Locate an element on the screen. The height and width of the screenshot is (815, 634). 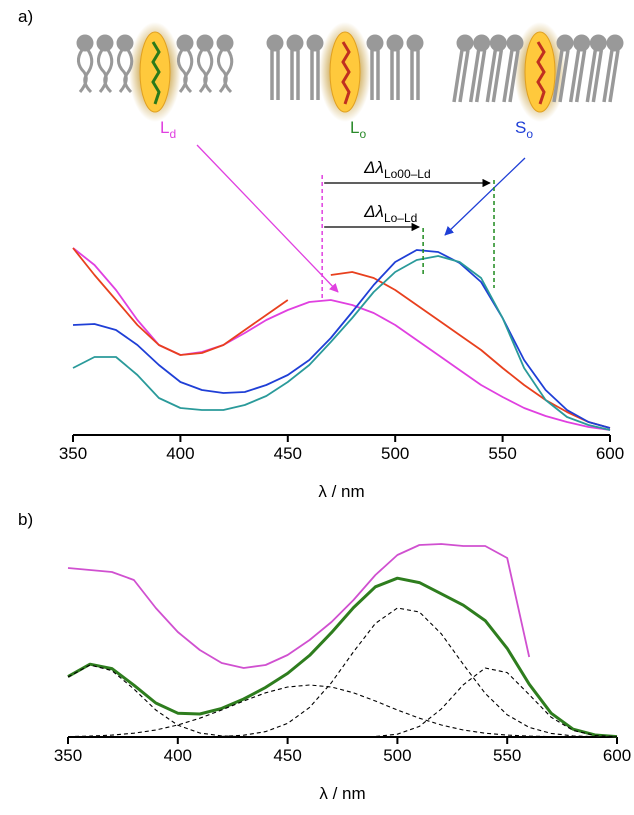
annotation-text: S is located at coordinates (520, 127).